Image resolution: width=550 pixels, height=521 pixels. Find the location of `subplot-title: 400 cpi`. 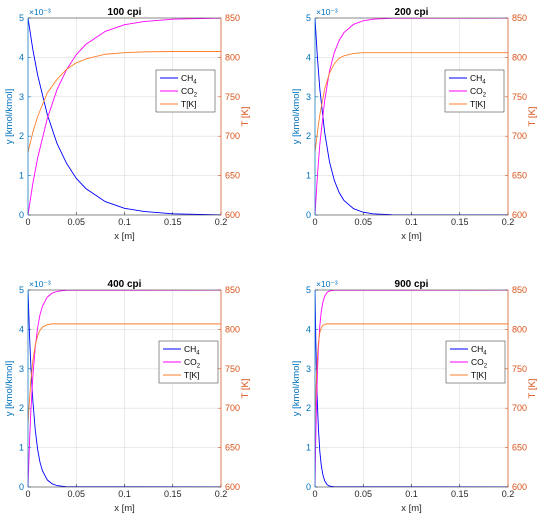

subplot-title: 400 cpi is located at coordinates (125, 284).